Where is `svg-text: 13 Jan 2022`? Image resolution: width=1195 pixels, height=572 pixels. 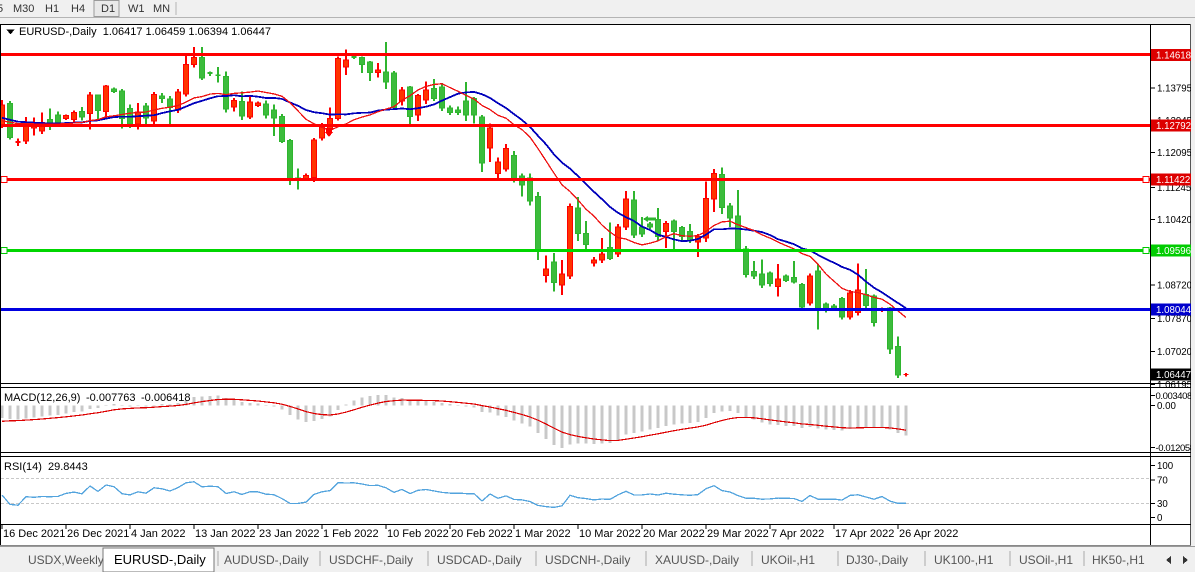 svg-text: 13 Jan 2022 is located at coordinates (225, 534).